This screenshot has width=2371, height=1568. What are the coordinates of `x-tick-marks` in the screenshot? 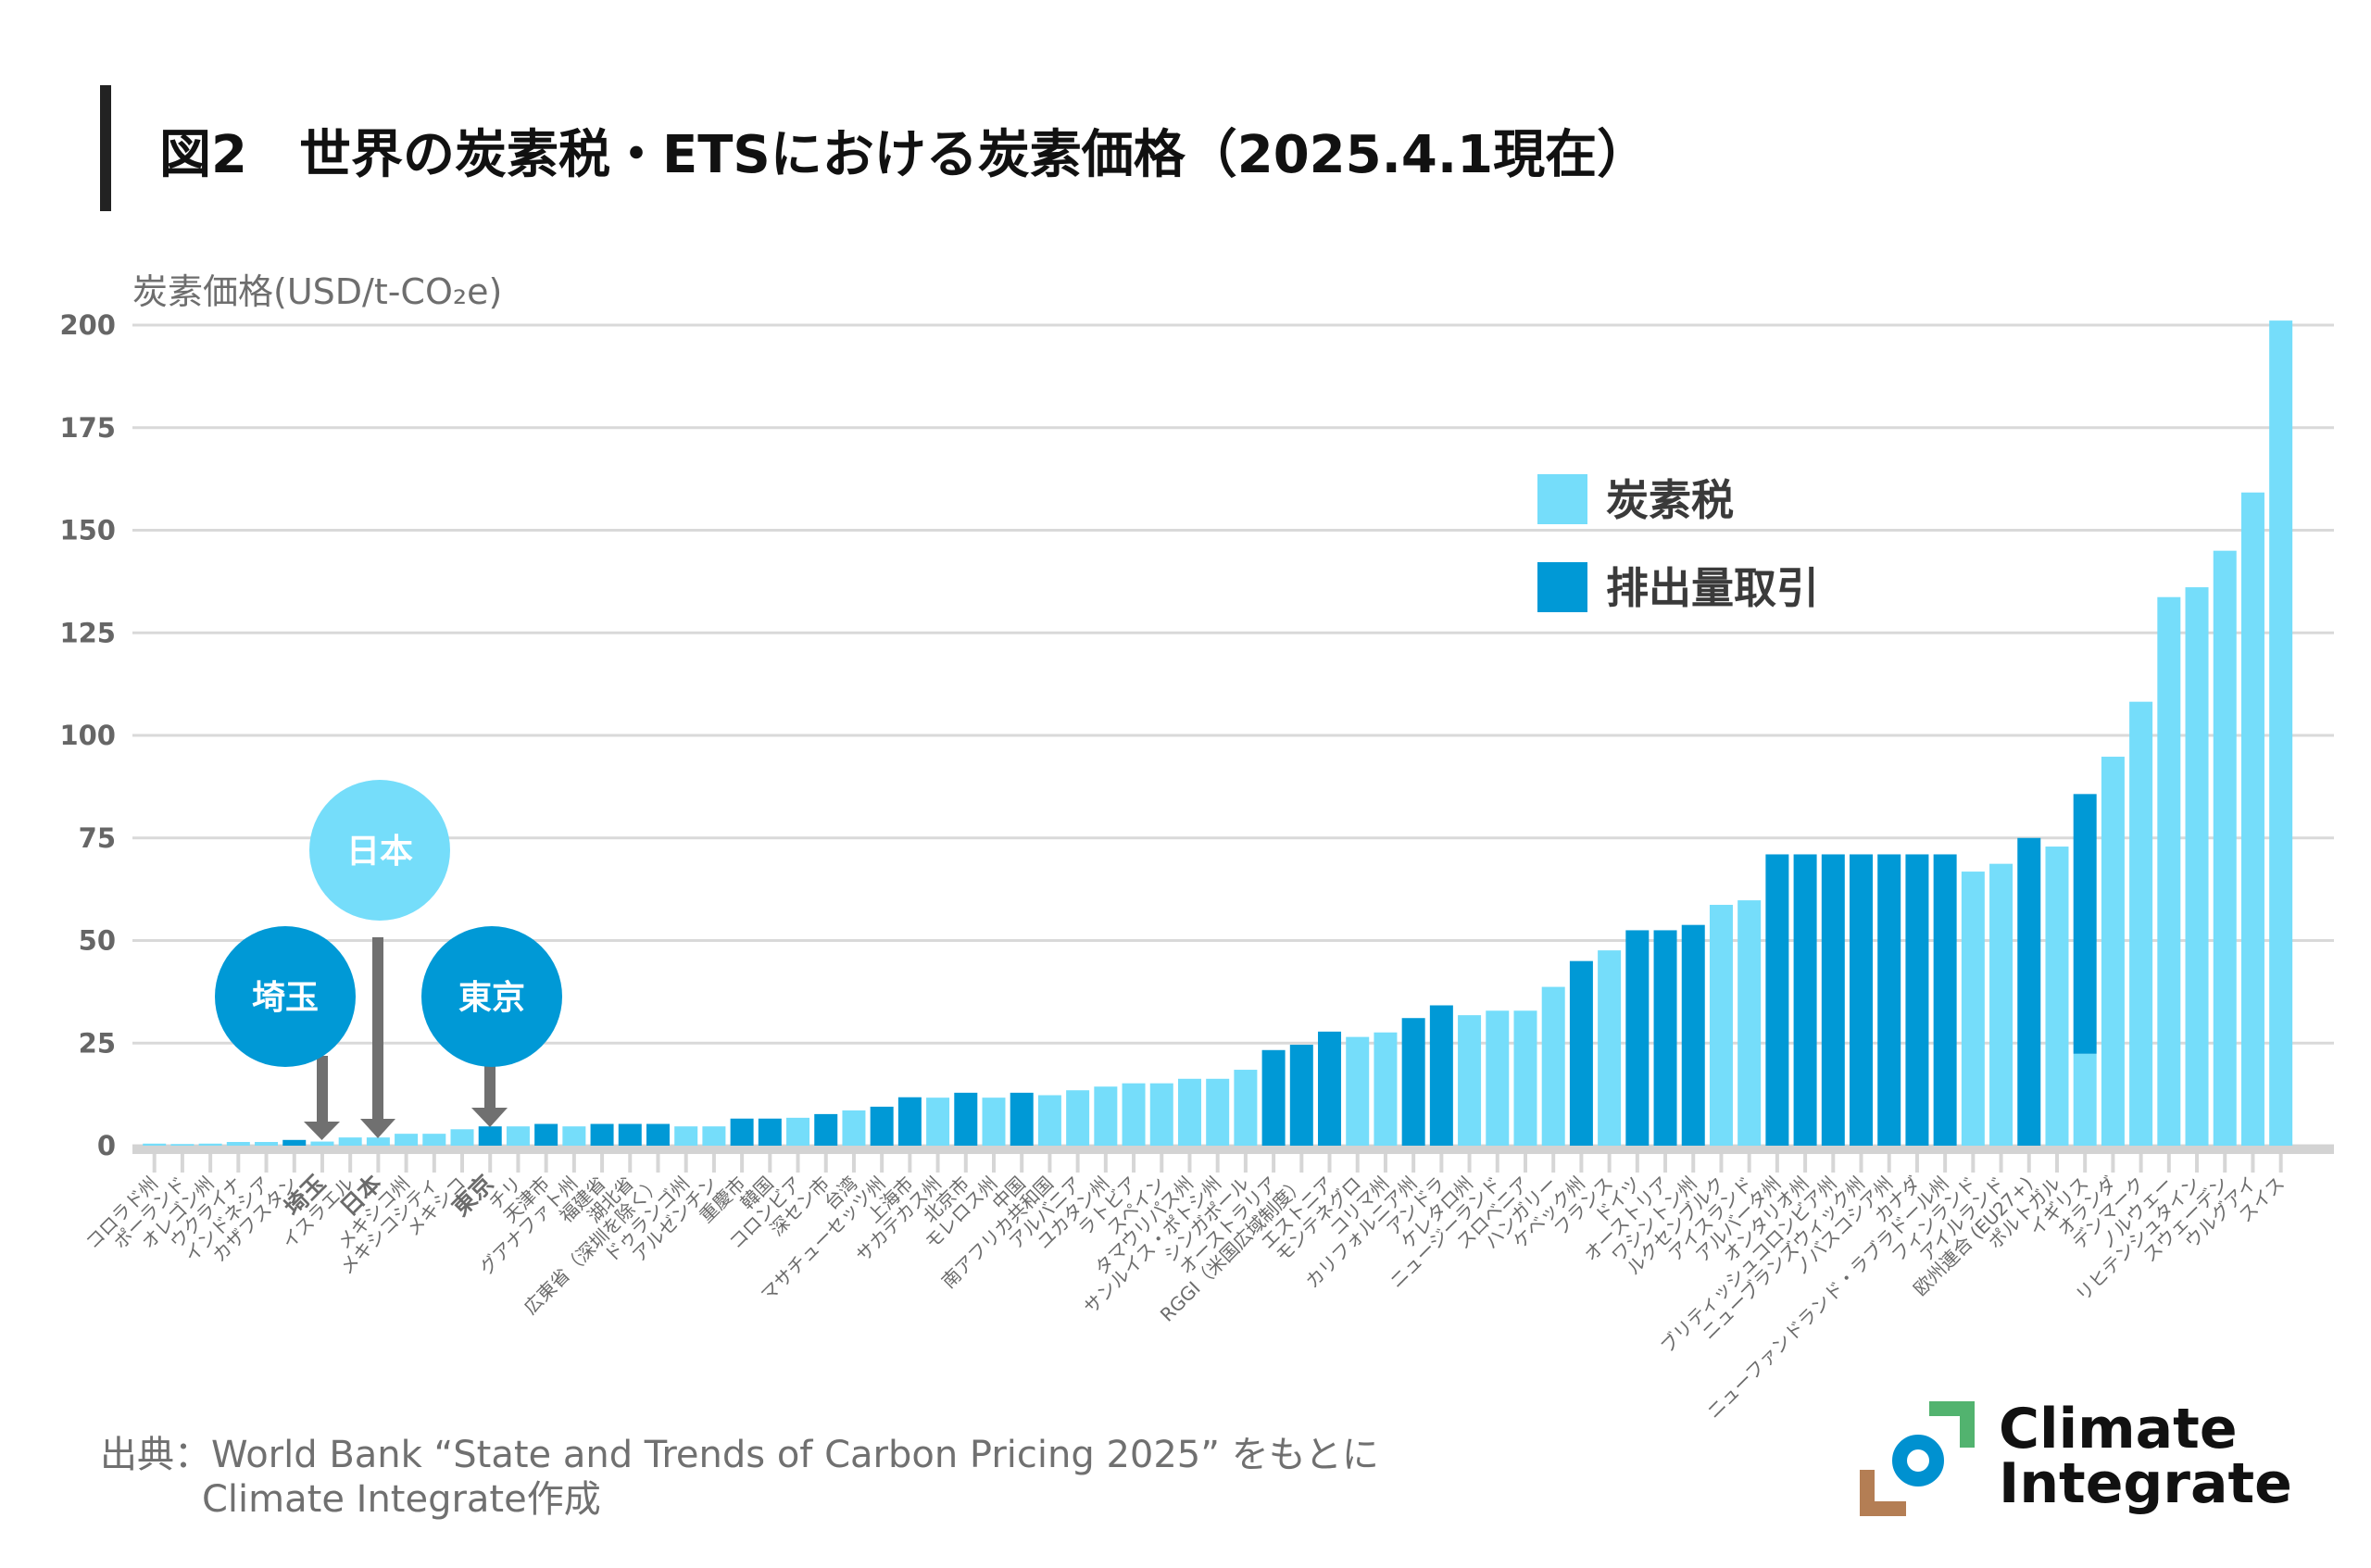 It's located at (1217, 1163).